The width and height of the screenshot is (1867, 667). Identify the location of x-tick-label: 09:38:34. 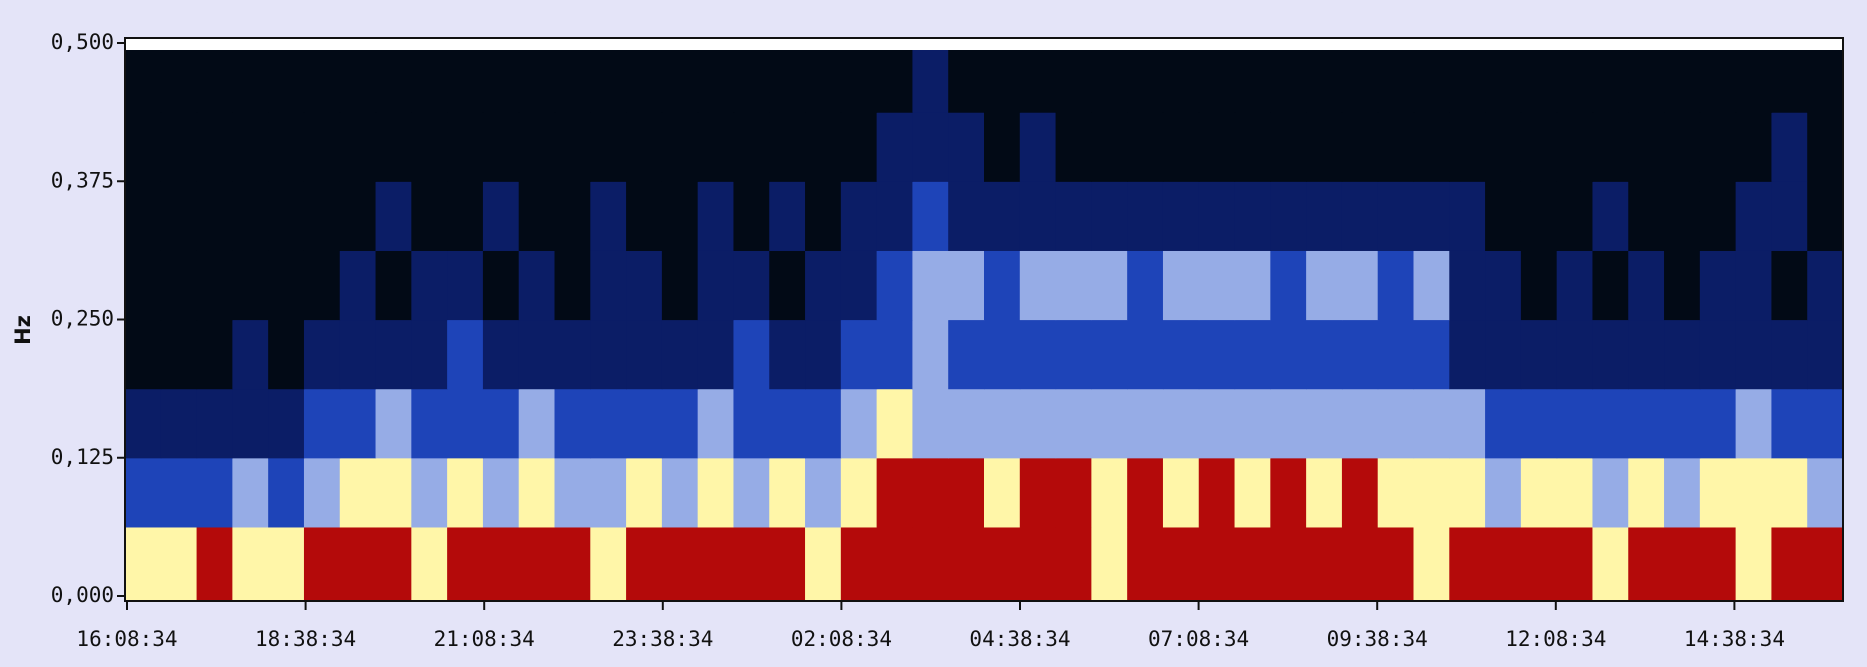
(1377, 639).